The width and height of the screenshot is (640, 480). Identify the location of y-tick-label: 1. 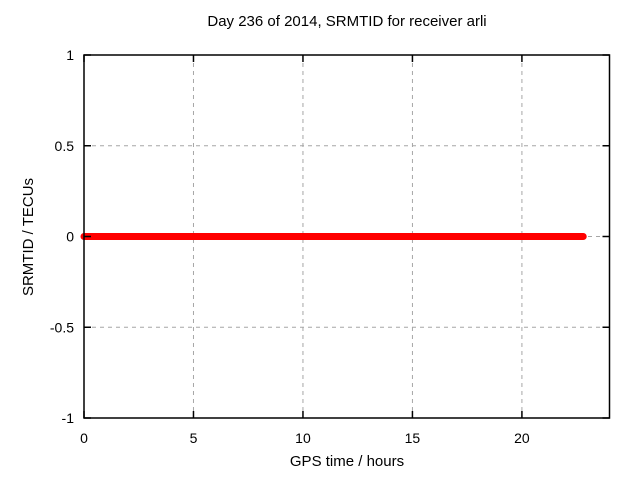
(70, 55).